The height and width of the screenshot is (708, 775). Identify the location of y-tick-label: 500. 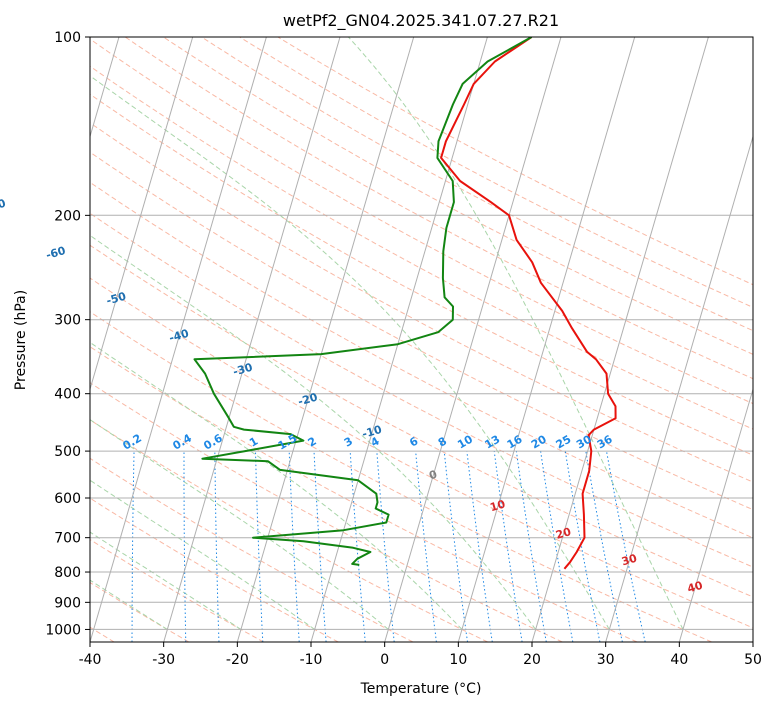
(67, 452).